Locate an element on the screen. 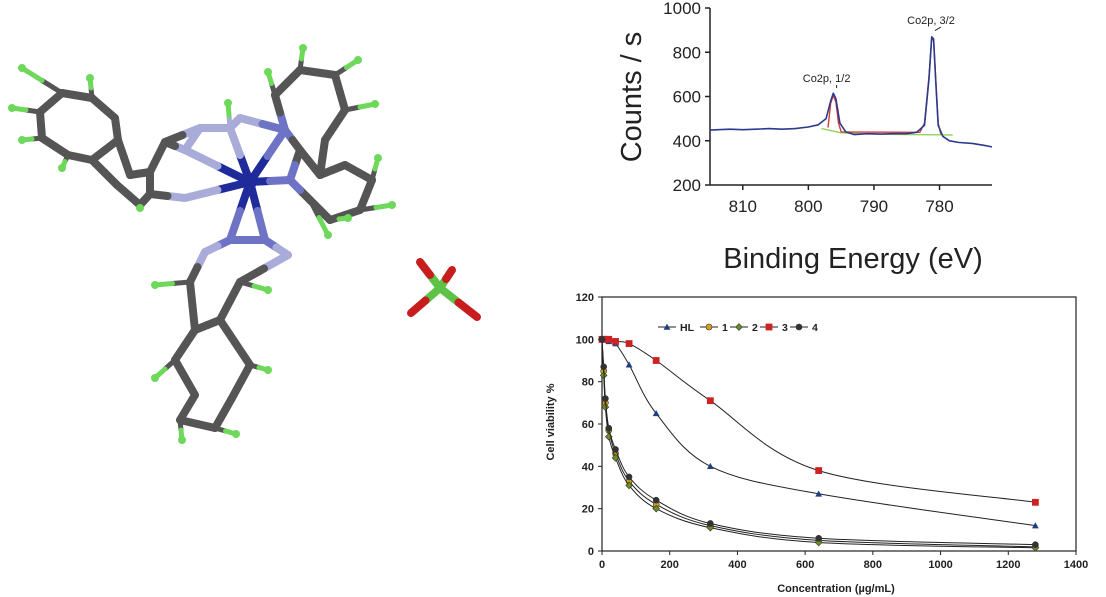 The width and height of the screenshot is (1106, 597). xps-fit-line is located at coordinates (884, 86).